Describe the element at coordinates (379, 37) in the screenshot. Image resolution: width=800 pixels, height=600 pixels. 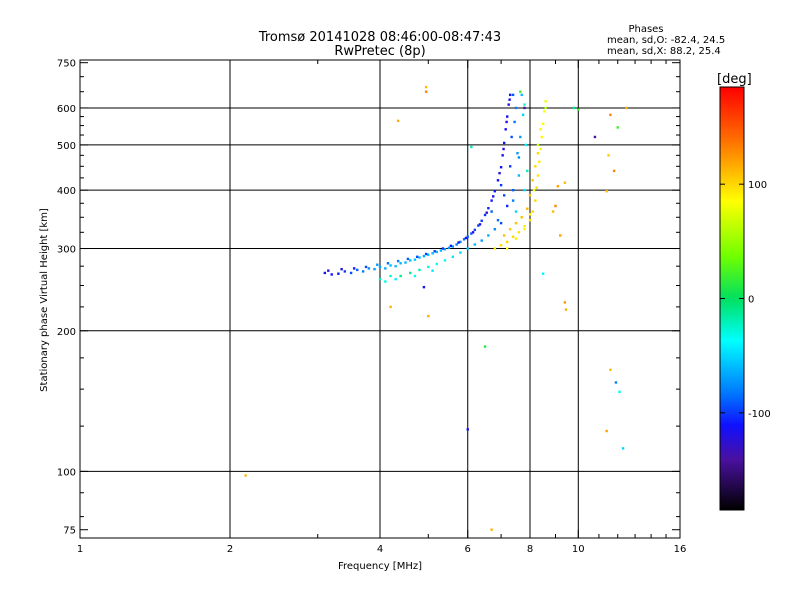
I see `chart-title: Tromsø 20141028 08:46:00-08:47:43` at that location.